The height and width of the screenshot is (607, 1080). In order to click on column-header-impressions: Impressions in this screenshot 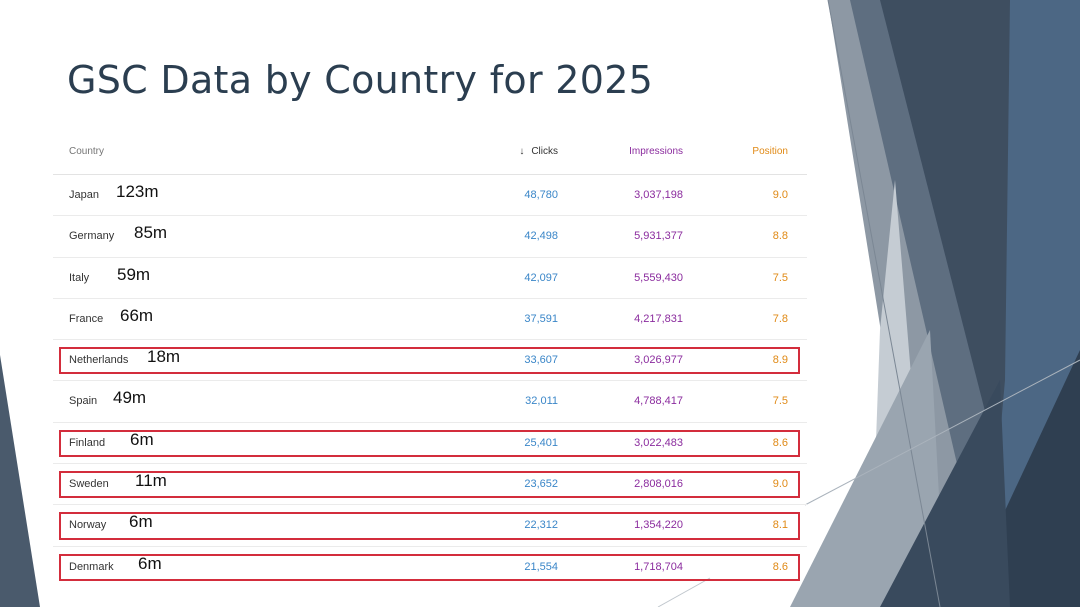, I will do `click(656, 151)`.